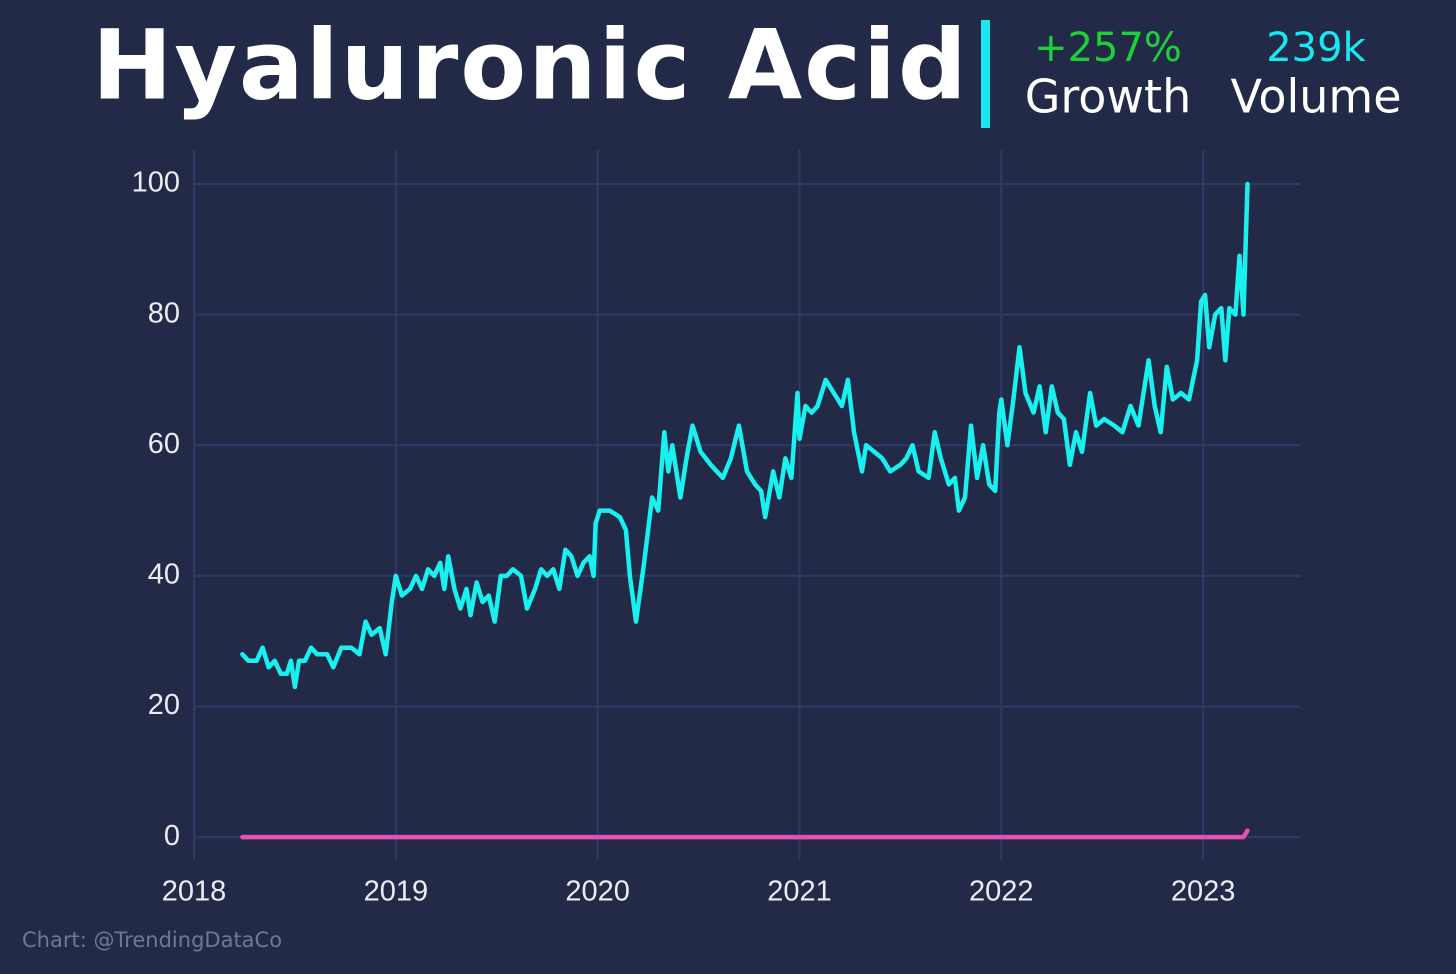 Image resolution: width=1456 pixels, height=974 pixels. Describe the element at coordinates (745, 834) in the screenshot. I see `line` at that location.